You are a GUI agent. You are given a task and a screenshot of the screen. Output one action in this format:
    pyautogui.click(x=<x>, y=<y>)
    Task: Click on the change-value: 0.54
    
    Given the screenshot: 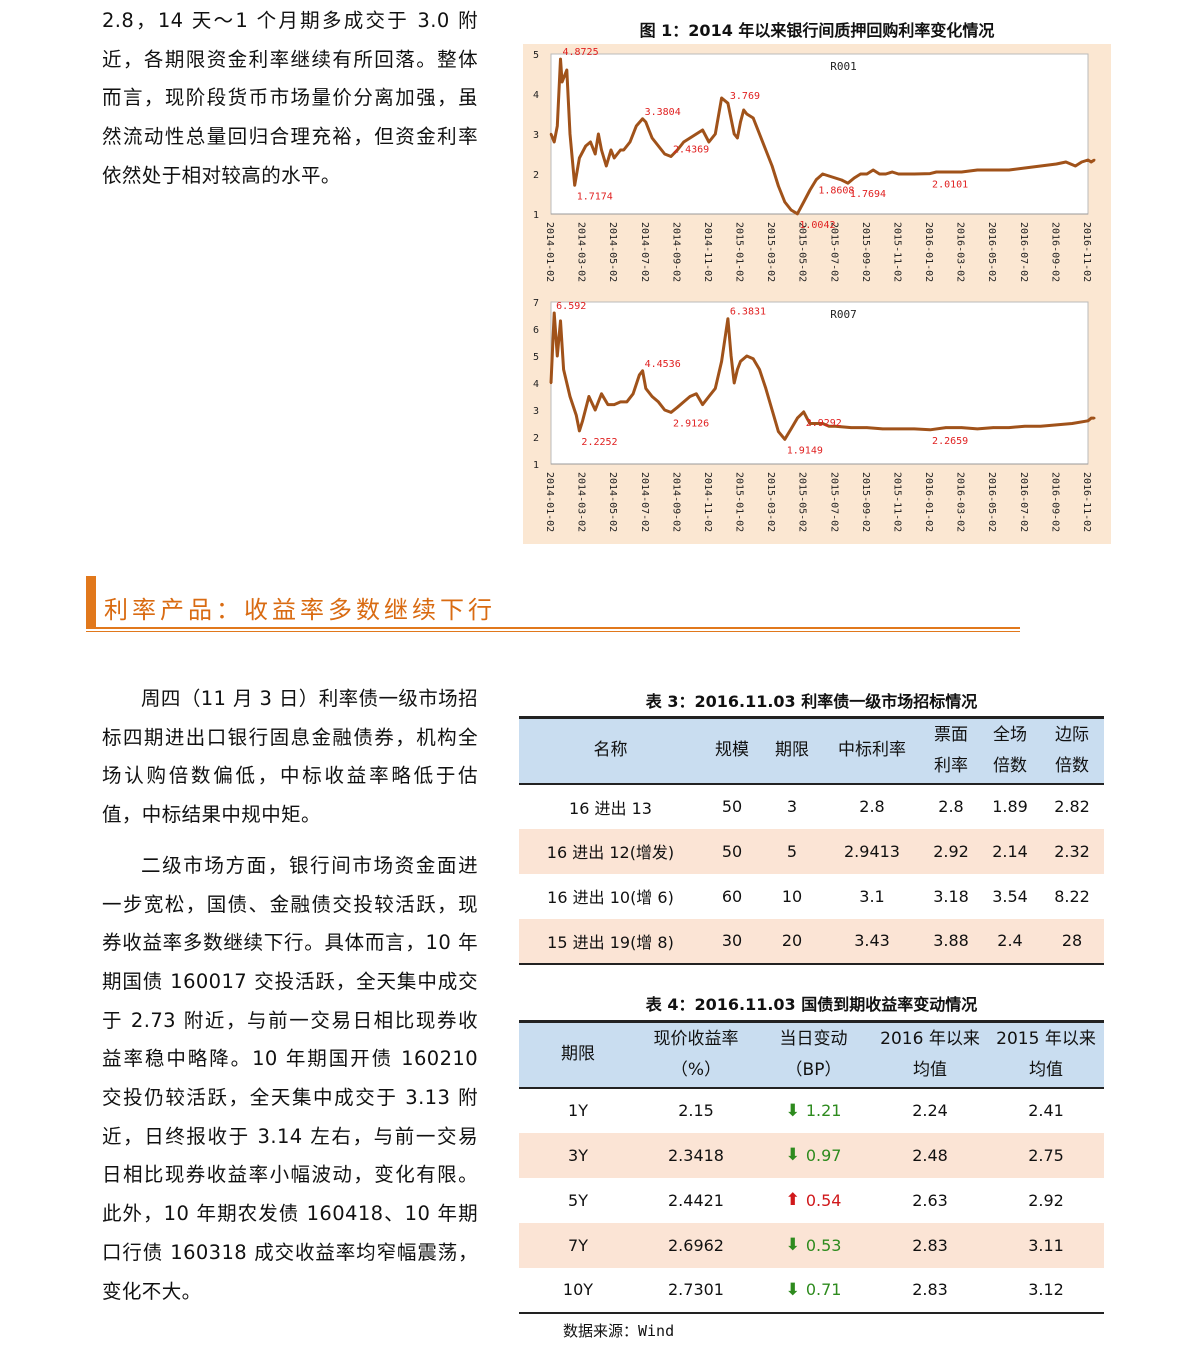 What is the action you would take?
    pyautogui.click(x=823, y=1200)
    